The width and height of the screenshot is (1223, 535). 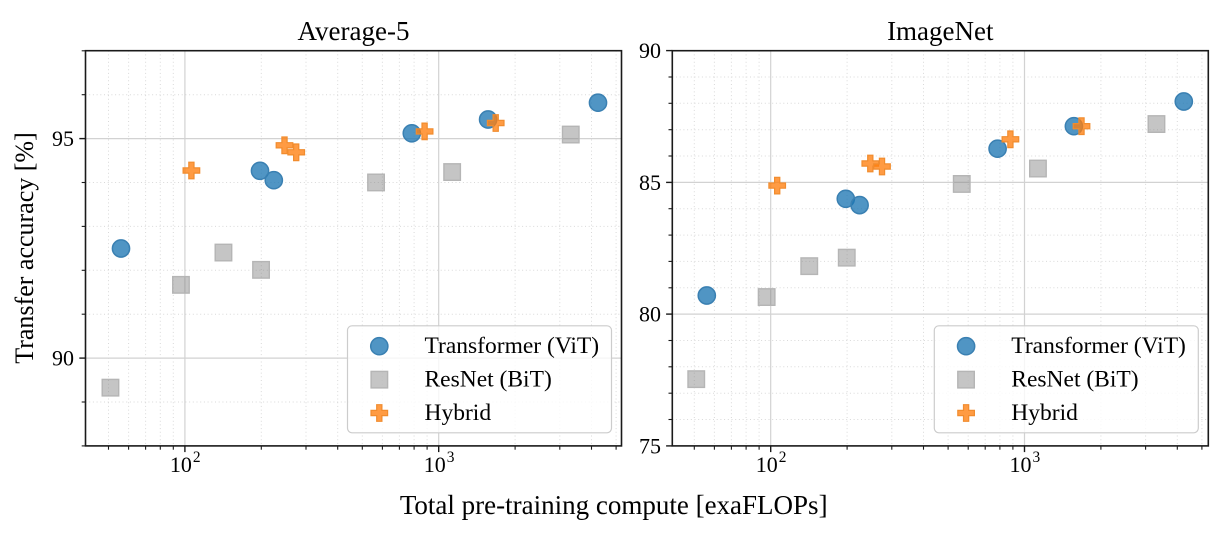 I want to click on svg-text: Average-5, so click(x=354, y=31).